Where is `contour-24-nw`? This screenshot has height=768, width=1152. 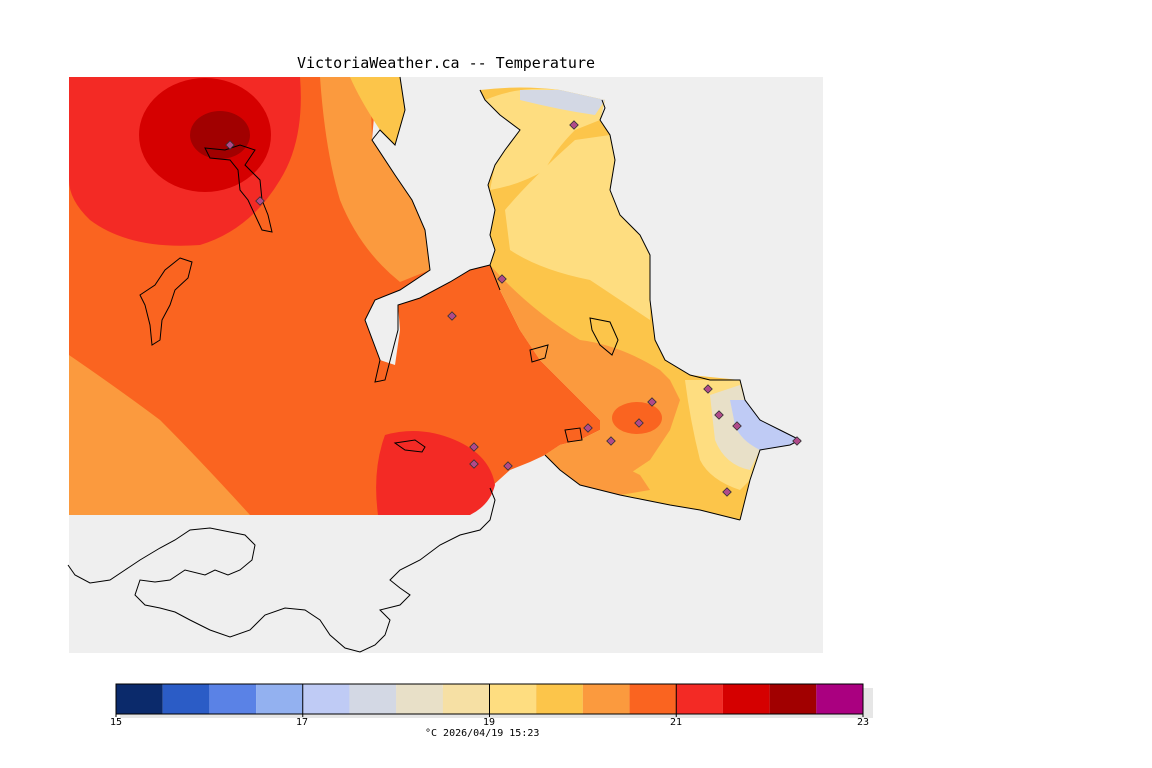 contour-24-nw is located at coordinates (220, 135).